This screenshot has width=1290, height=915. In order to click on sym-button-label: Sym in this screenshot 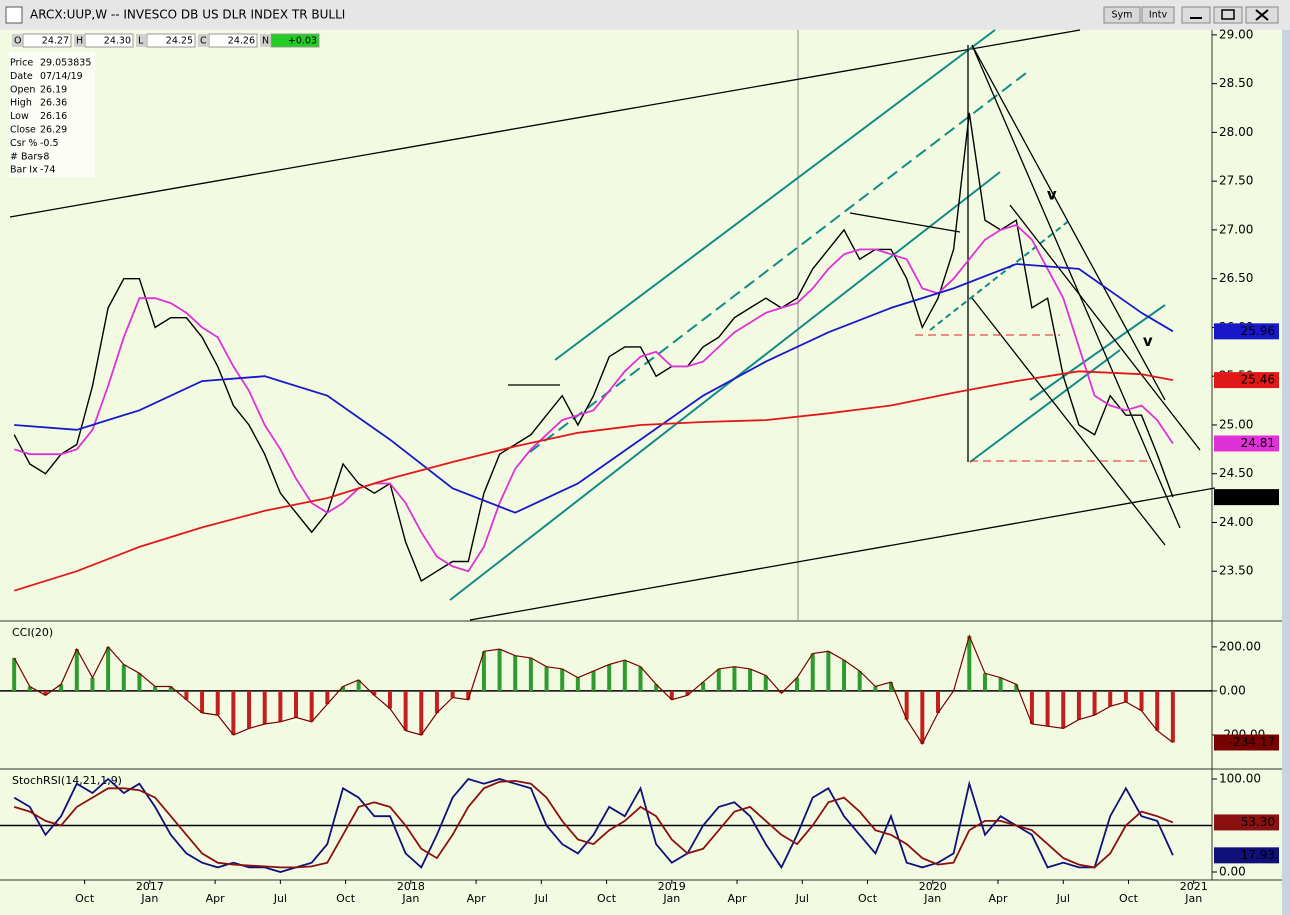, I will do `click(1122, 15)`.